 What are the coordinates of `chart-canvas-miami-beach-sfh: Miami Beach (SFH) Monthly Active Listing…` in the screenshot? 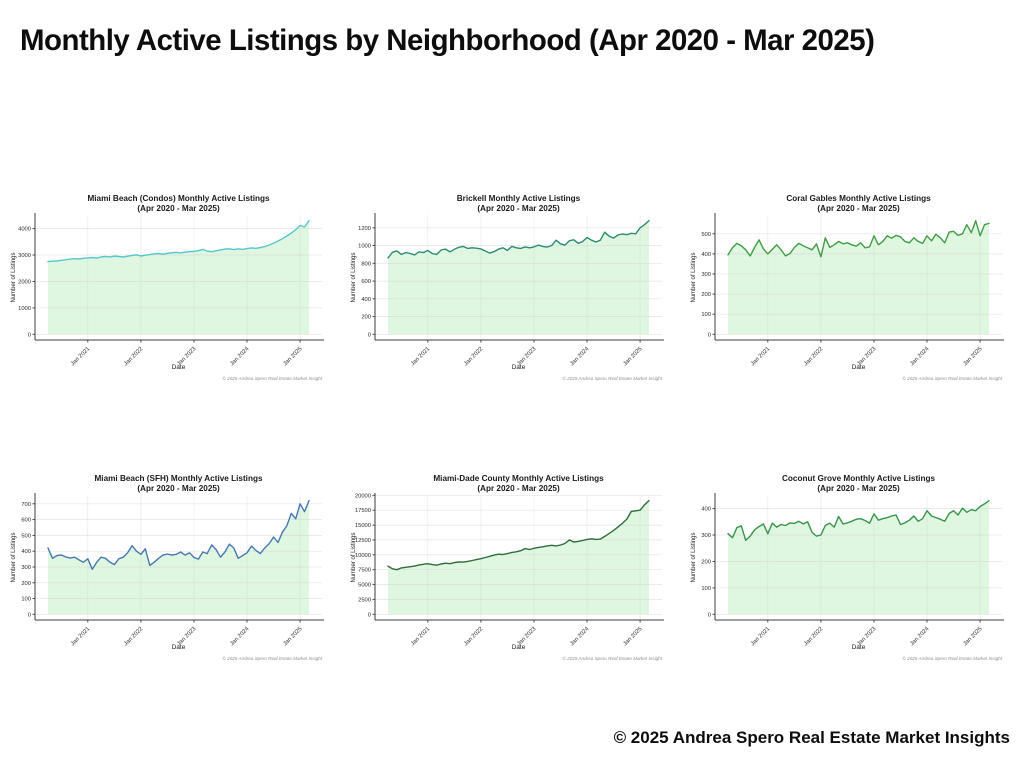 It's located at (167, 567).